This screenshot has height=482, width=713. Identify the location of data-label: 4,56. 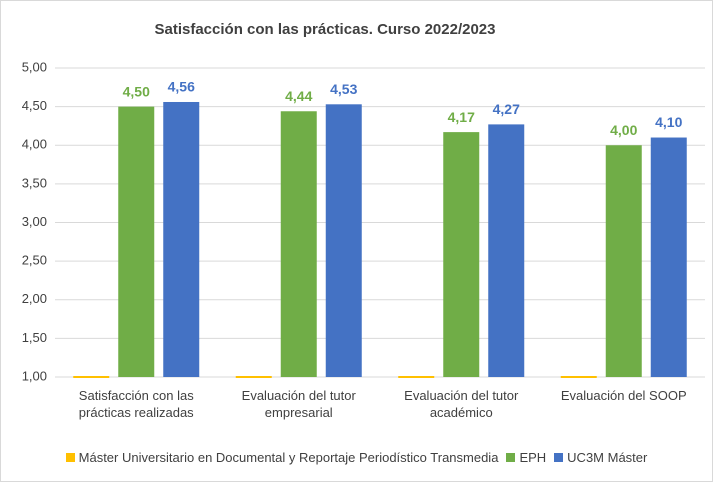
(181, 87).